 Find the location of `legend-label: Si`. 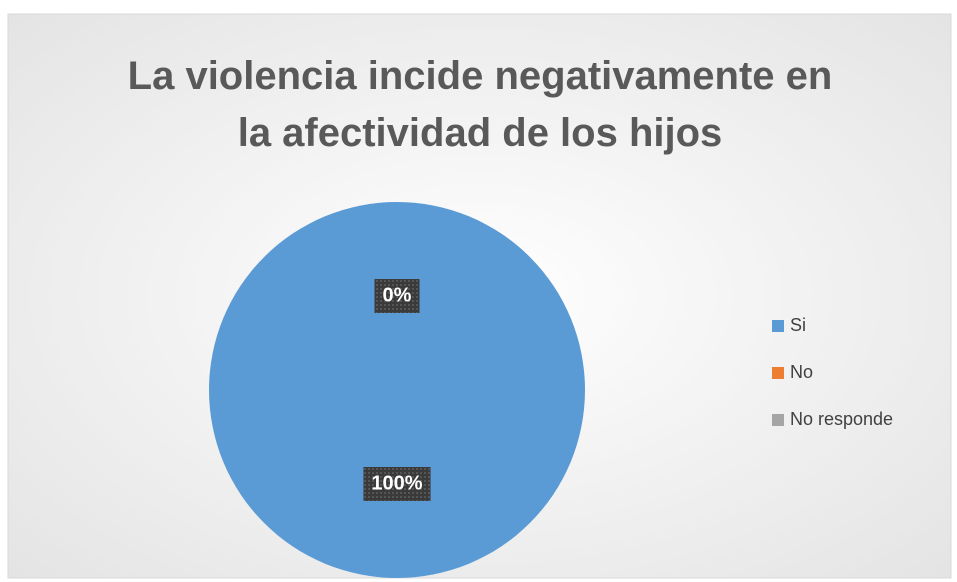

legend-label: Si is located at coordinates (798, 325).